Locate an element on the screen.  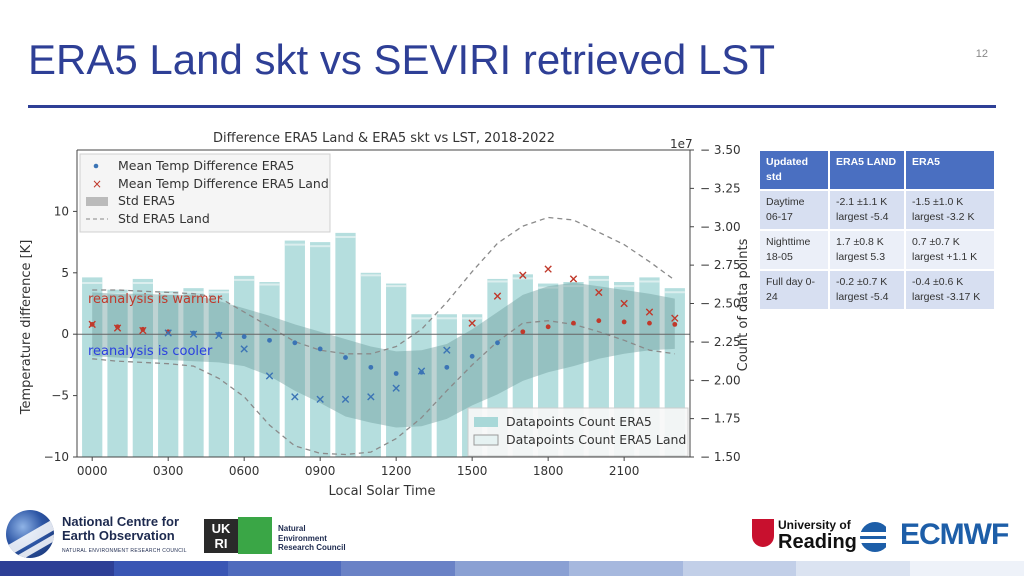
x-tick-label: 0300 is located at coordinates (168, 471).